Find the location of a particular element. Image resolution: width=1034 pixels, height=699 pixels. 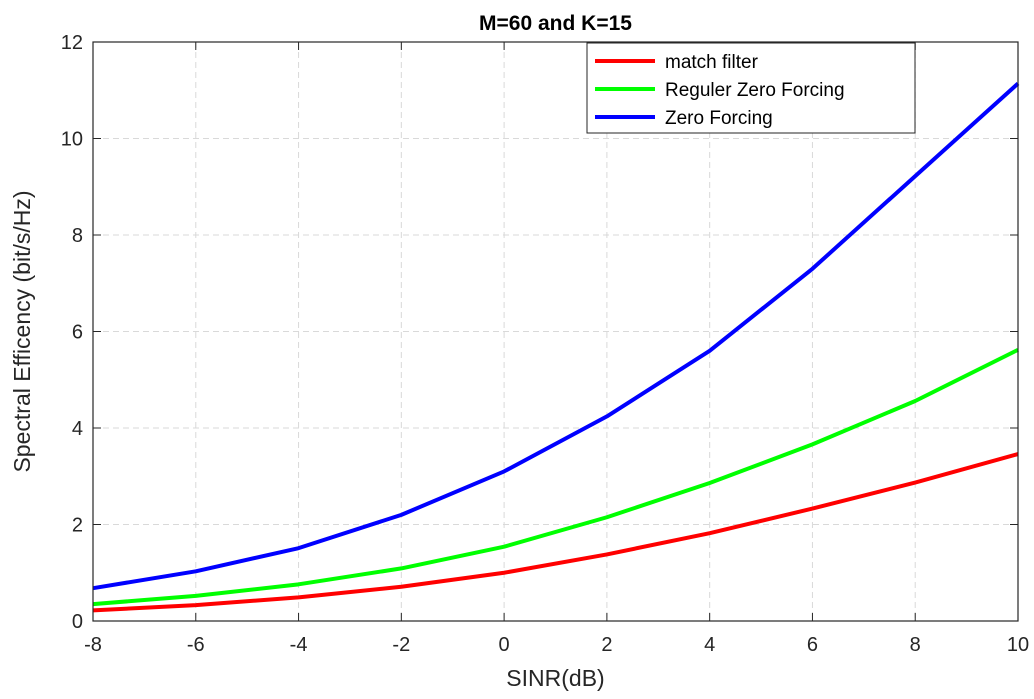

x-tick-label: -8 is located at coordinates (93, 645).